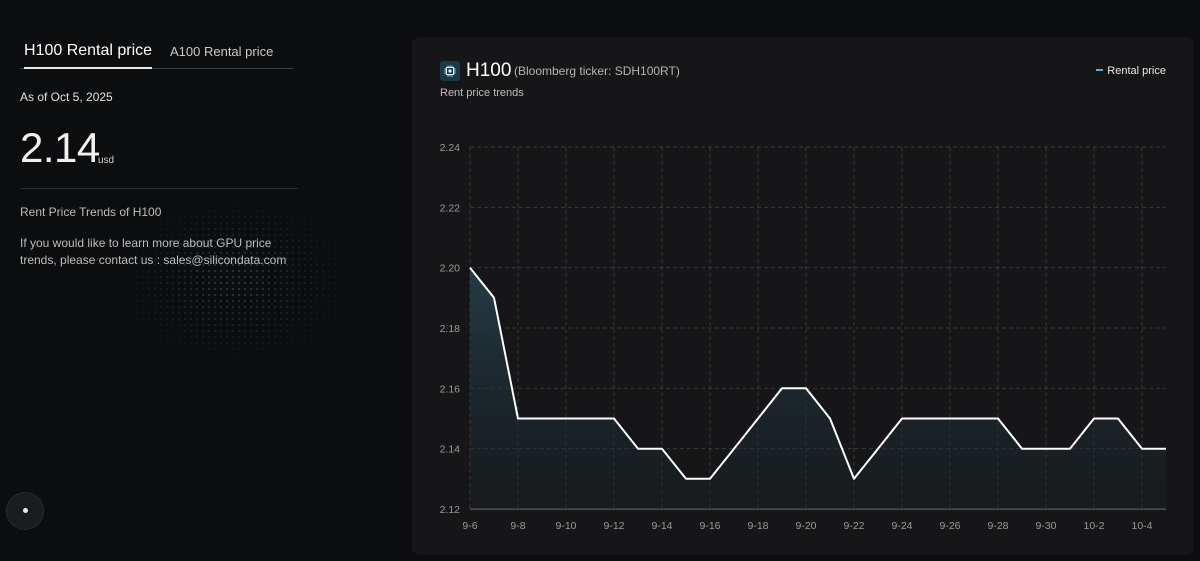 This screenshot has width=1200, height=561. What do you see at coordinates (450, 269) in the screenshot?
I see `y-tick-label: 2.20` at bounding box center [450, 269].